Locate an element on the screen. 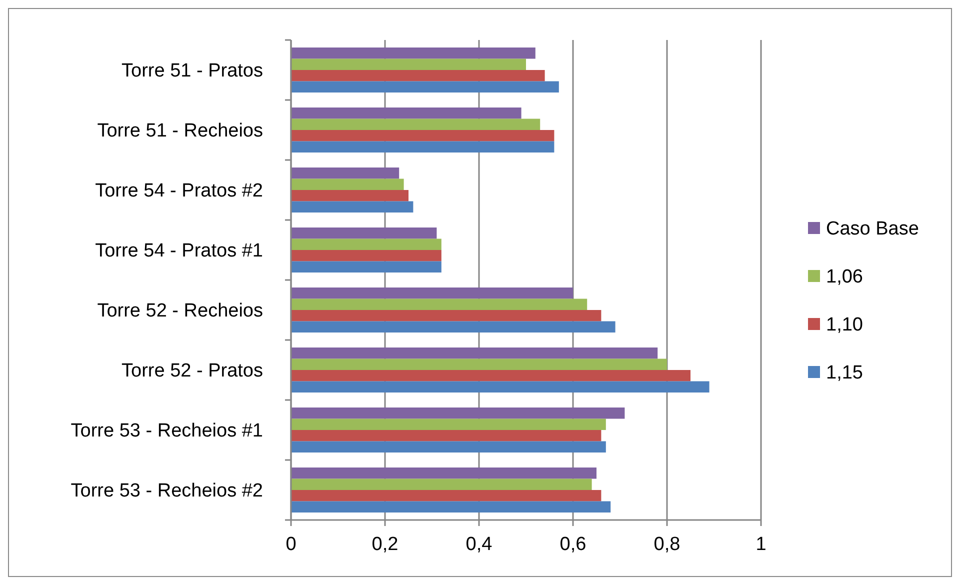 The height and width of the screenshot is (578, 953). y-tick-label: Torre 53 - Recheios #1 is located at coordinates (166, 431).